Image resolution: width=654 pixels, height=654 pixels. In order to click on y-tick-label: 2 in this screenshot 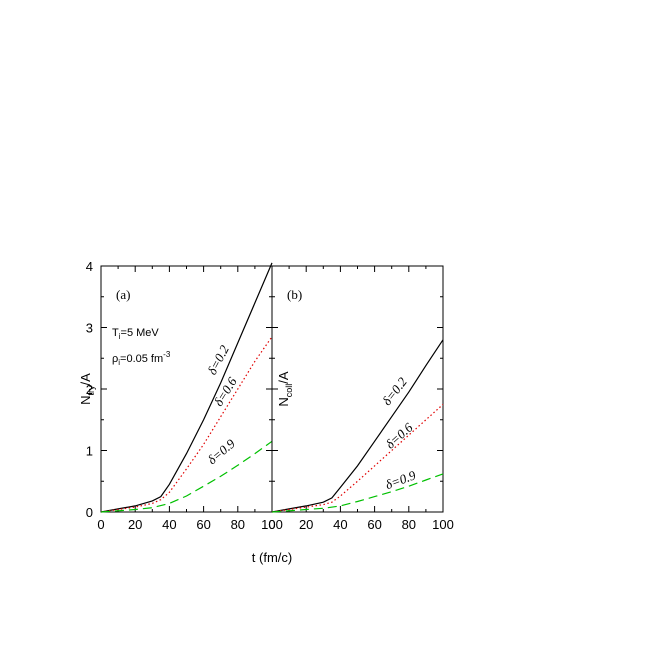, I will do `click(89, 389)`.